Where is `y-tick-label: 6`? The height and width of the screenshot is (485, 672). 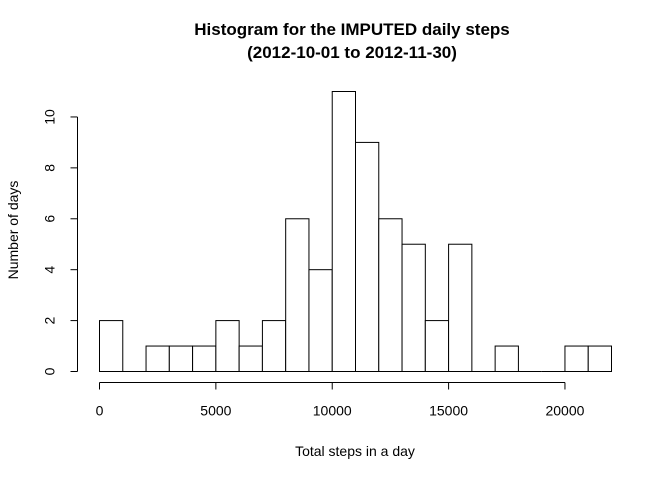
y-tick-label: 6 is located at coordinates (50, 219).